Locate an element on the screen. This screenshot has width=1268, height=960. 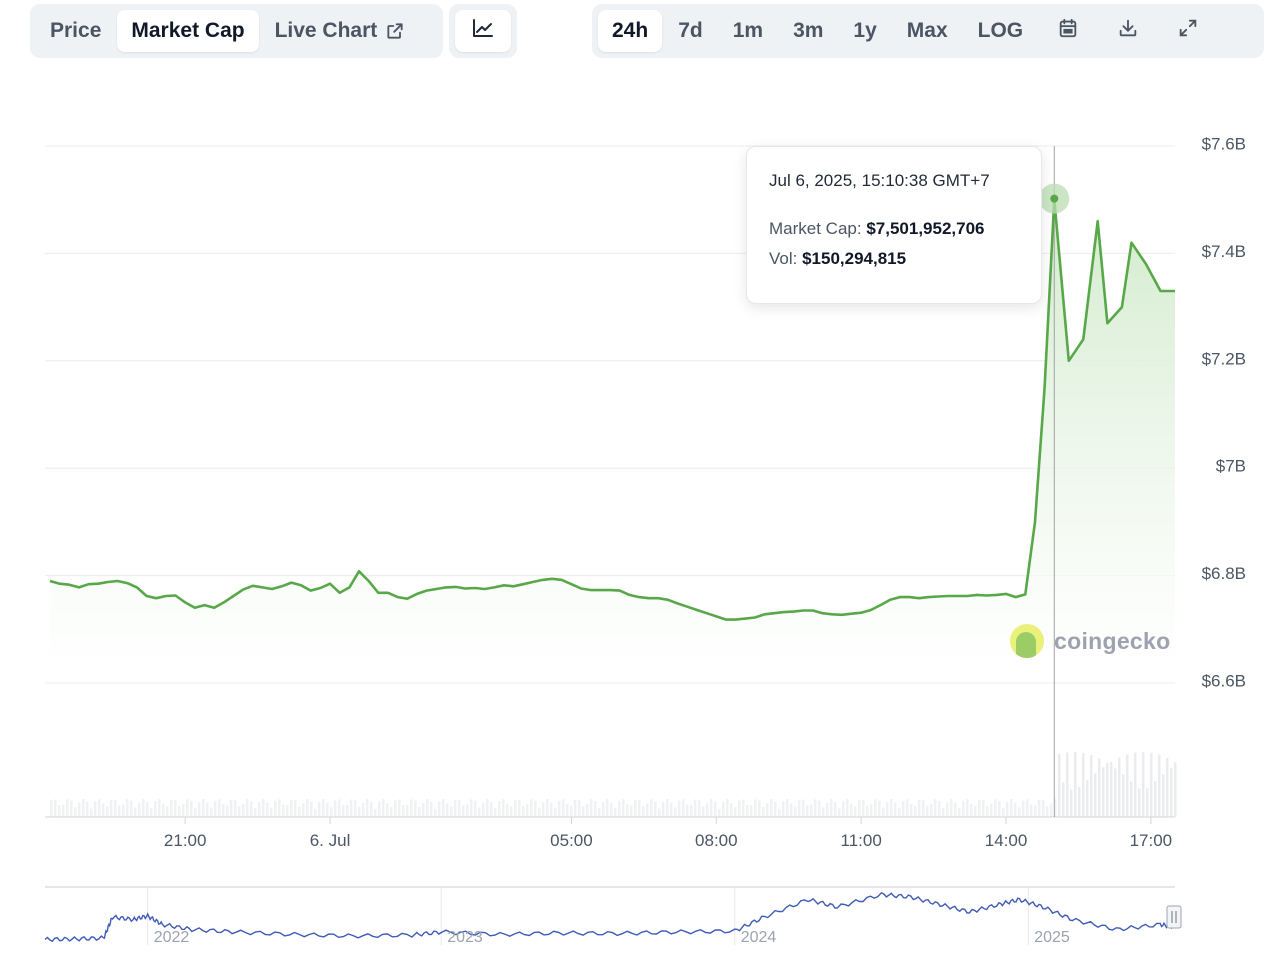
fullscreen-button is located at coordinates (1188, 31).